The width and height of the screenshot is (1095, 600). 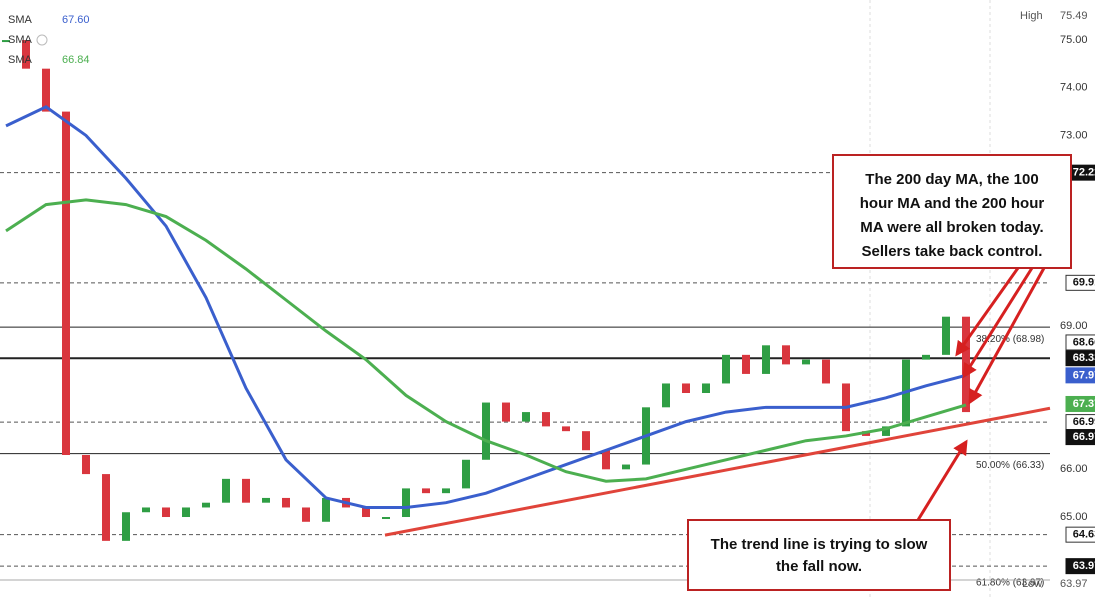 I want to click on y-tick-label: 73.00, so click(x=1074, y=135).